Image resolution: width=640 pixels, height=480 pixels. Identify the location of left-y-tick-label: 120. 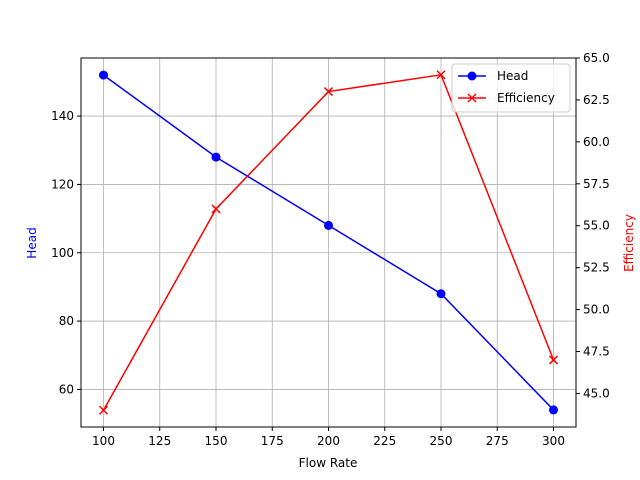
(62, 184).